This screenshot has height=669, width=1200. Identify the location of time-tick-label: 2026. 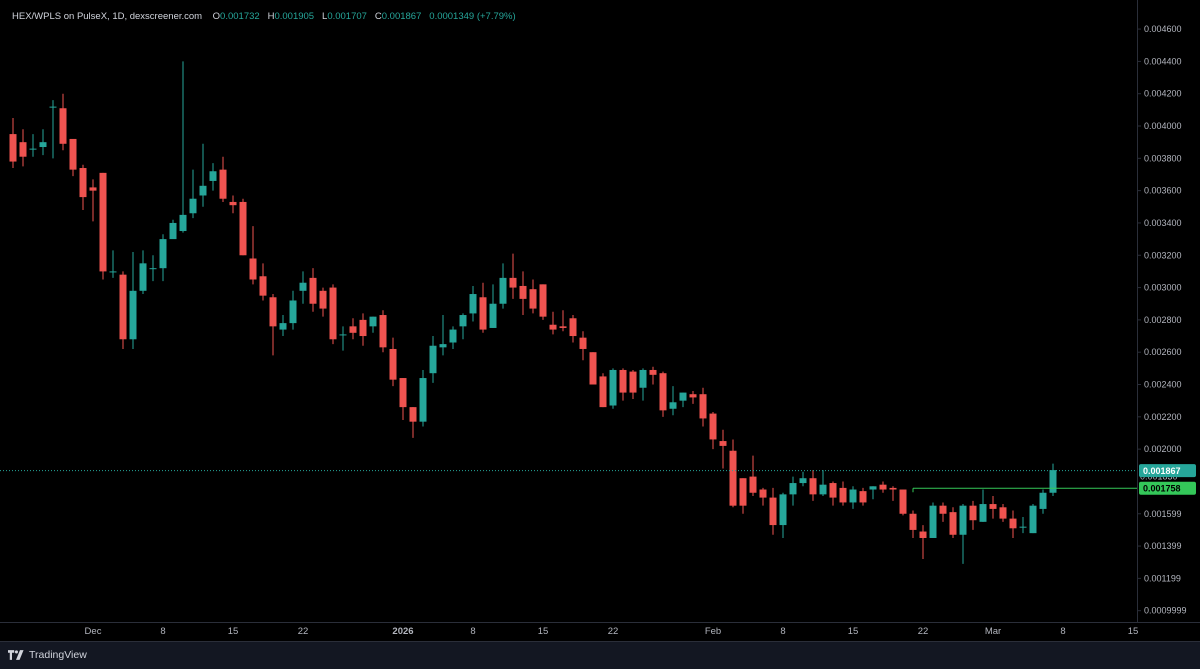
(402, 631).